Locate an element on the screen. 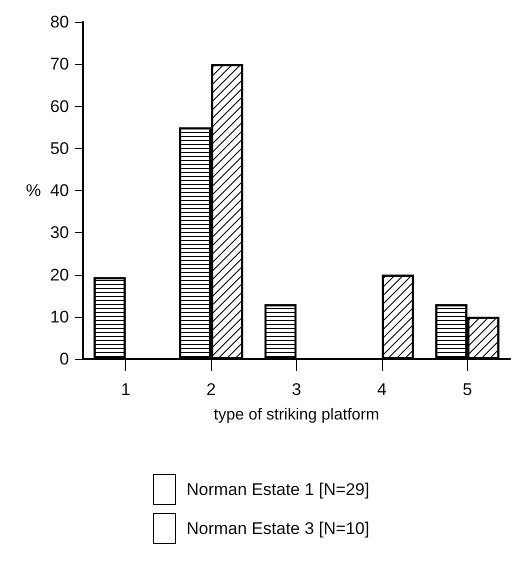 This screenshot has width=522, height=571. y-tick-label: 50 is located at coordinates (59, 148).